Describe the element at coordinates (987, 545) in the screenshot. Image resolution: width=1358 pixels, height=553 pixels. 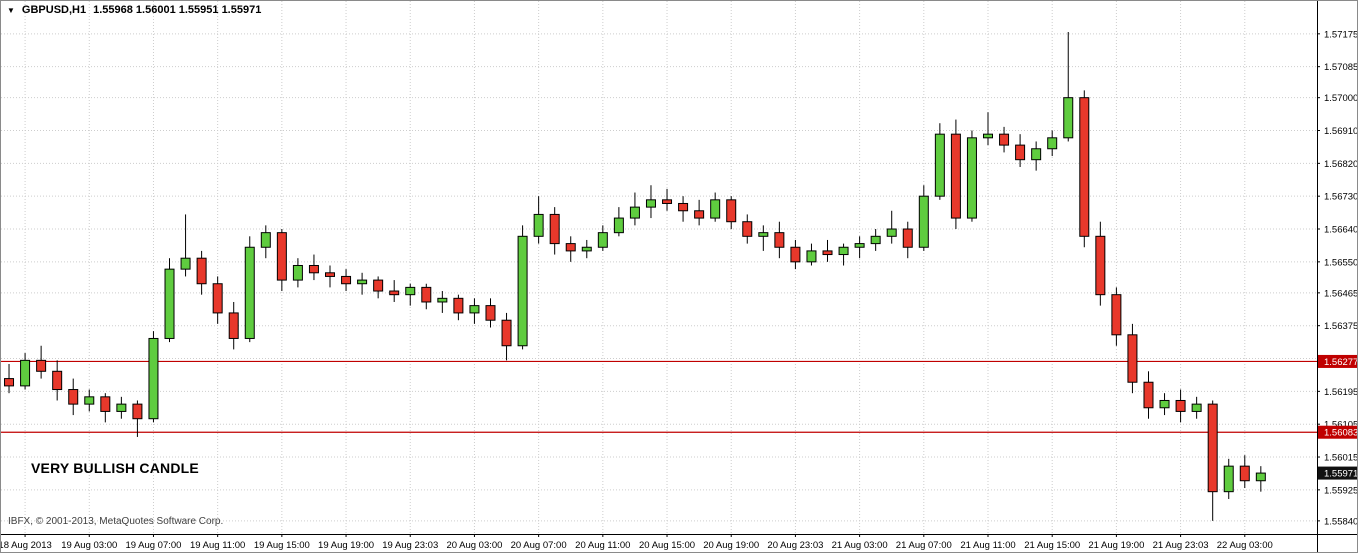
I see `time-tick-label: 21 Aug 11:00` at that location.